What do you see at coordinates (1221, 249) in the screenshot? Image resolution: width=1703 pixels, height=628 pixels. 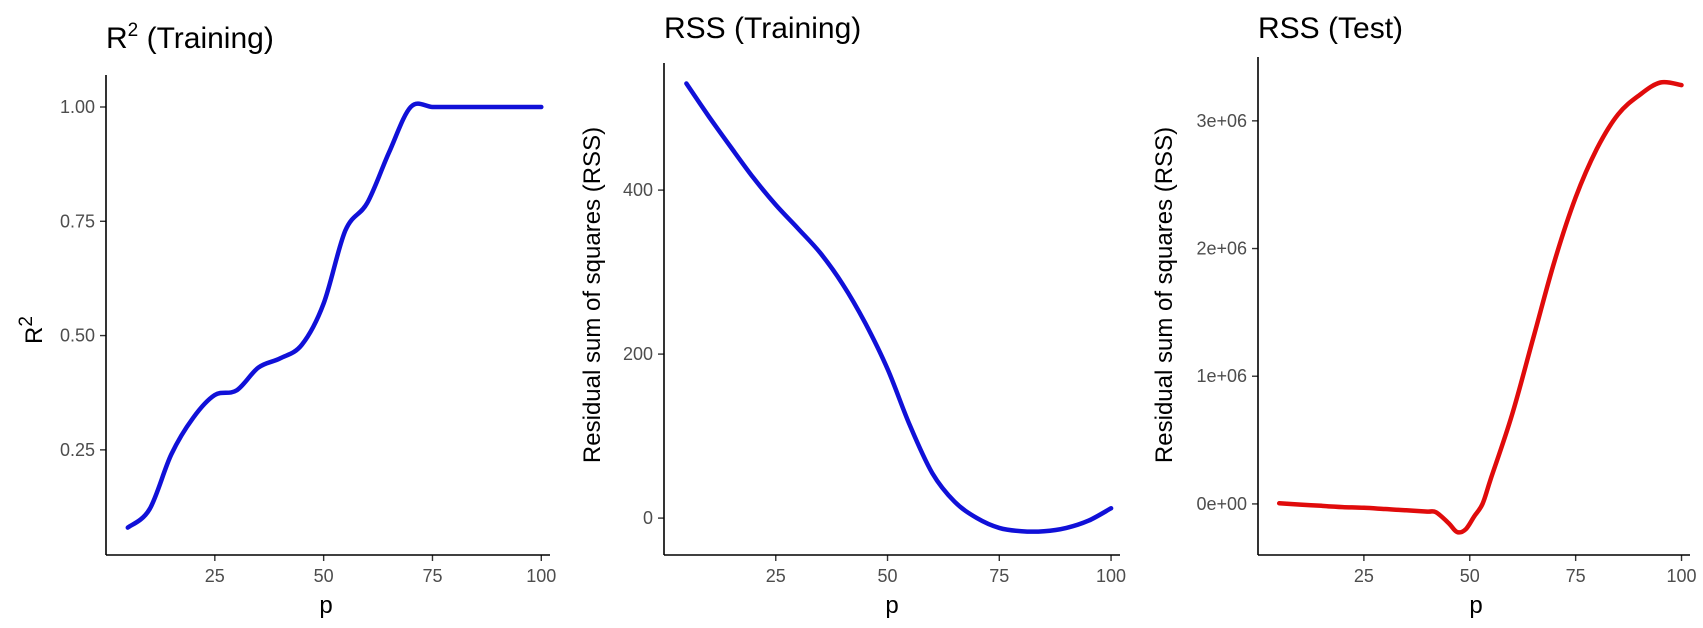 I see `y-tick-label: 2e+06` at bounding box center [1221, 249].